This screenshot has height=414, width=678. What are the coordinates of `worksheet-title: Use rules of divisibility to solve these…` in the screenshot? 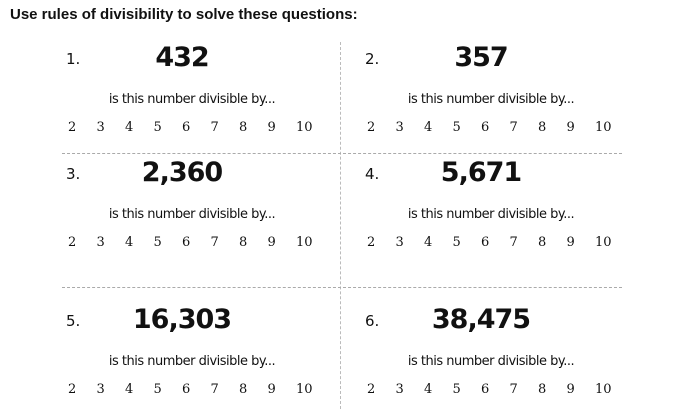 It's located at (184, 14).